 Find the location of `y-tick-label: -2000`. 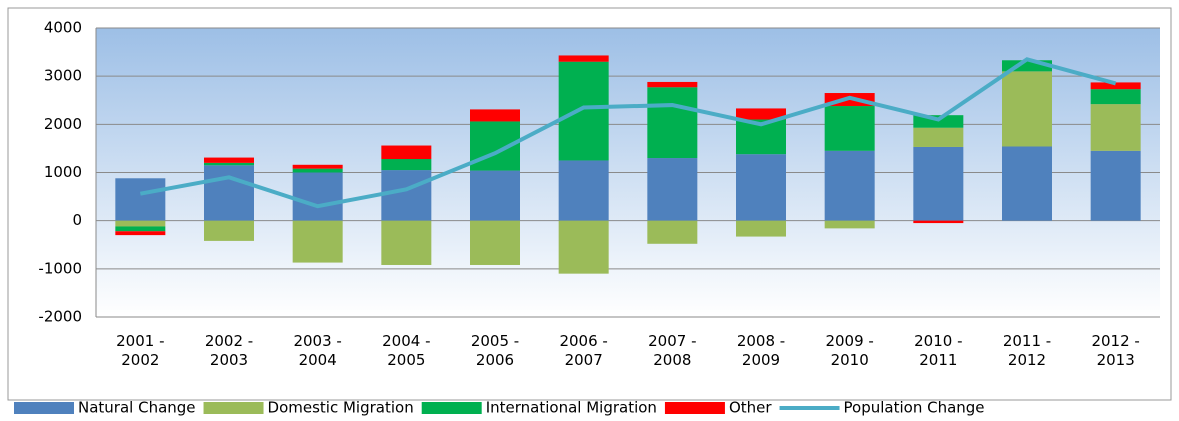

y-tick-label: -2000 is located at coordinates (60, 317).